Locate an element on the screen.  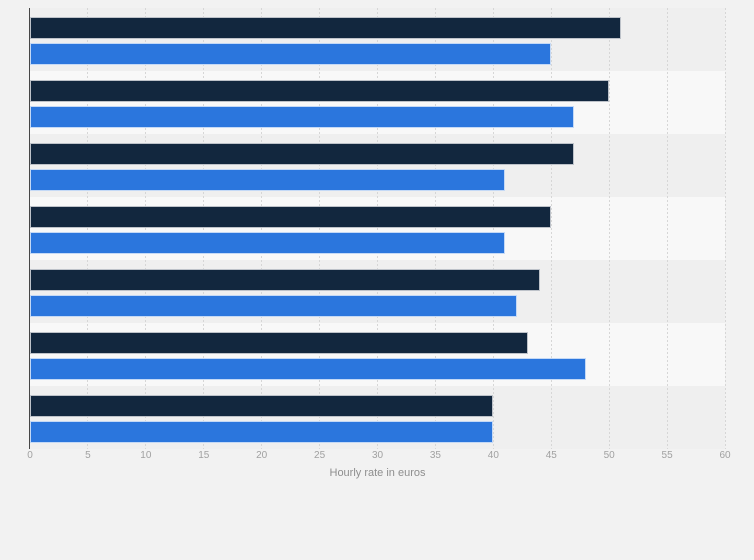
x-tick-label: 35 is located at coordinates (435, 455).